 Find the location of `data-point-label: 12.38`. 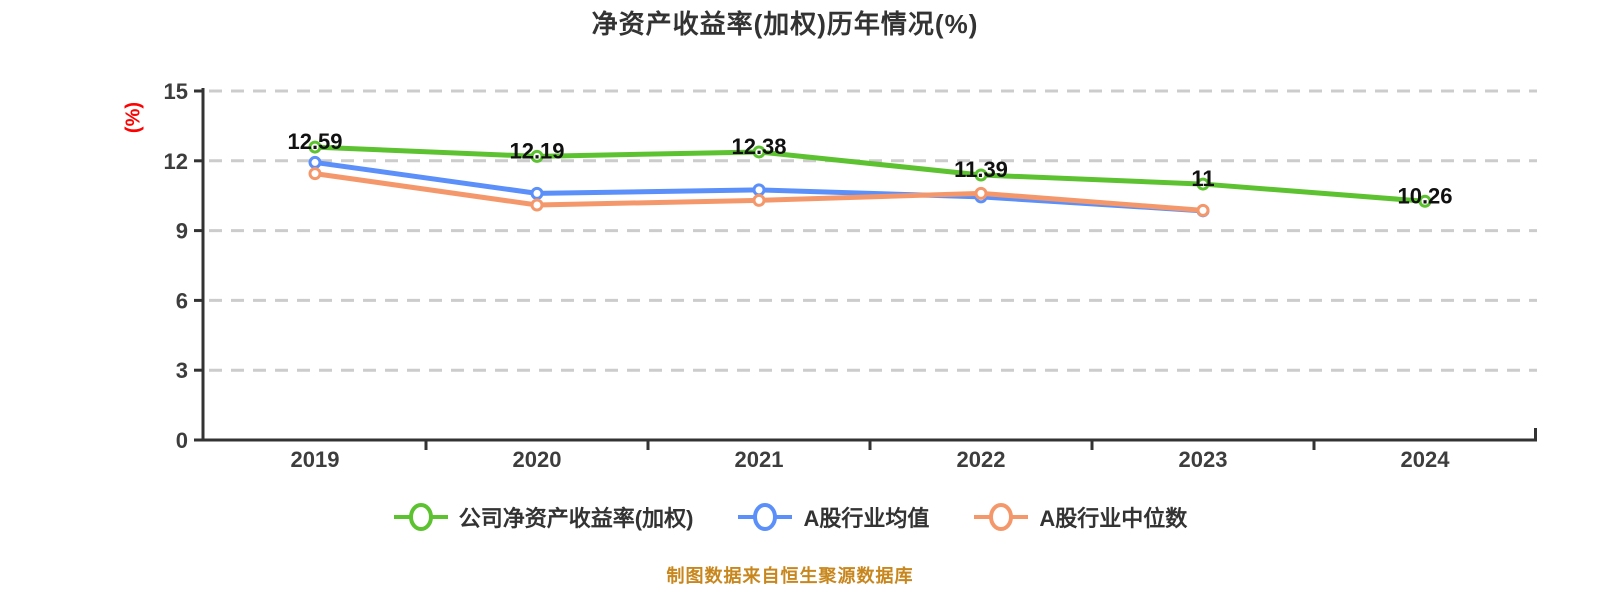

data-point-label: 12.38 is located at coordinates (758, 146).